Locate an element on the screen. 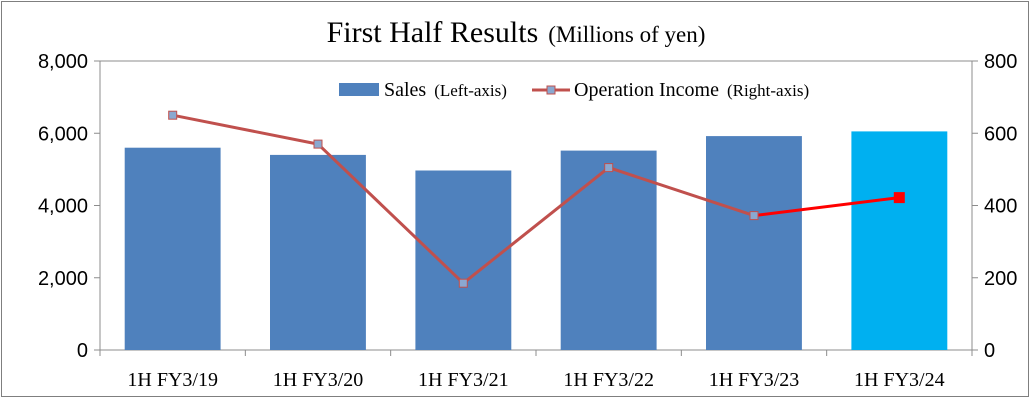  left-axis-tick-label-5: 8,000 is located at coordinates (63, 62).